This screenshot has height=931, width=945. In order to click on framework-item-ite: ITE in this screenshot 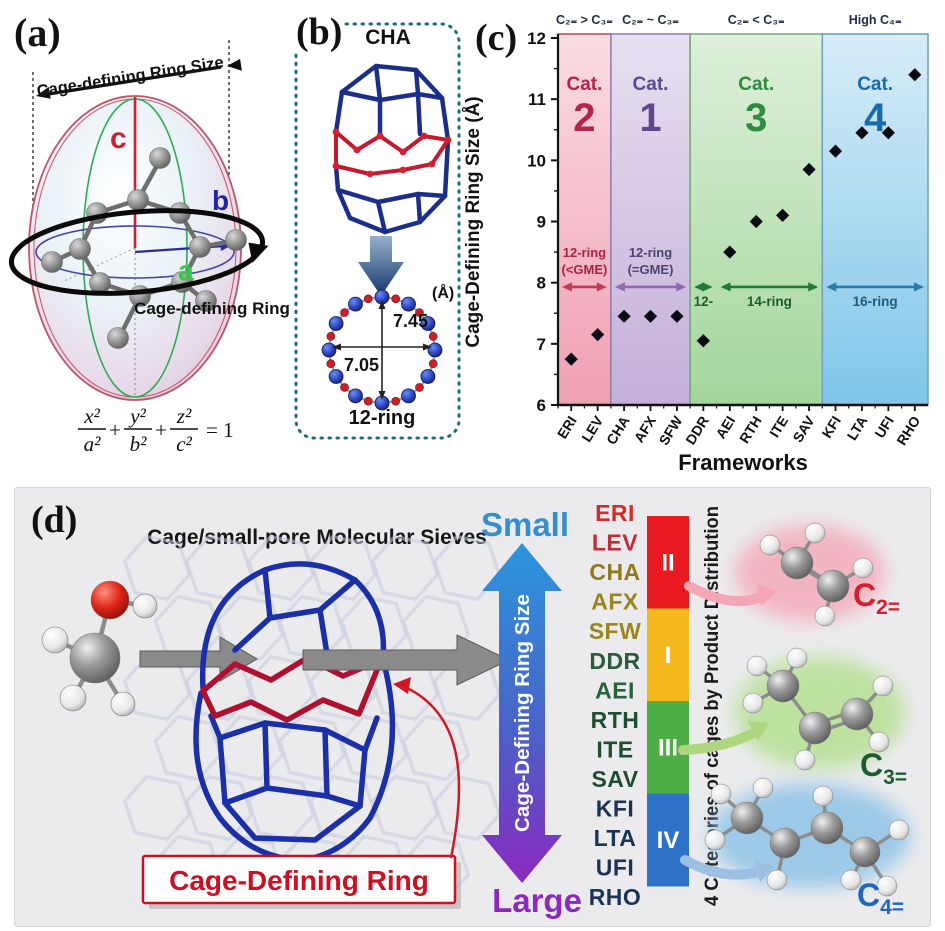, I will do `click(614, 749)`.